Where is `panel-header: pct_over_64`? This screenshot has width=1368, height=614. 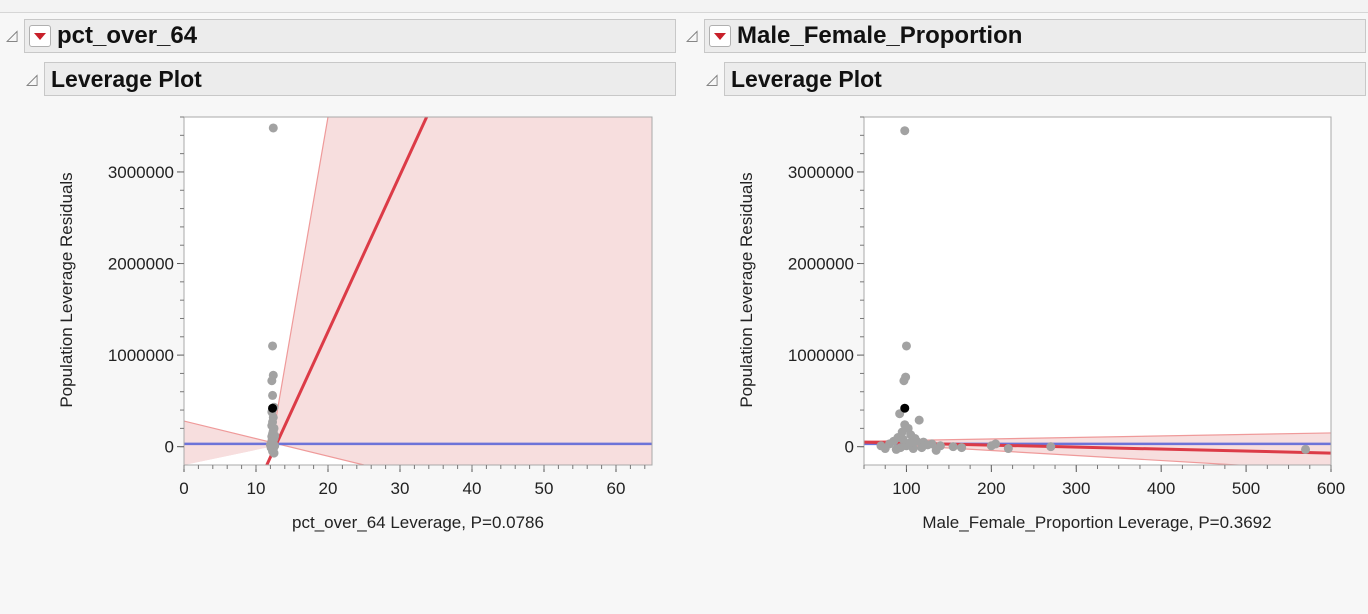 panel-header: pct_over_64 is located at coordinates (350, 36).